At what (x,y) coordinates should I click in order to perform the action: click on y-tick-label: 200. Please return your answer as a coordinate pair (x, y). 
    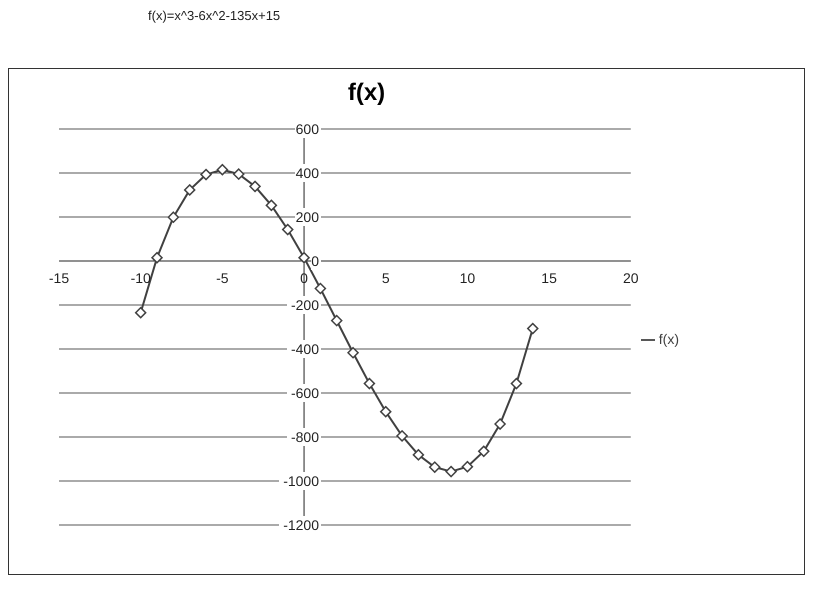
    Looking at the image, I should click on (308, 217).